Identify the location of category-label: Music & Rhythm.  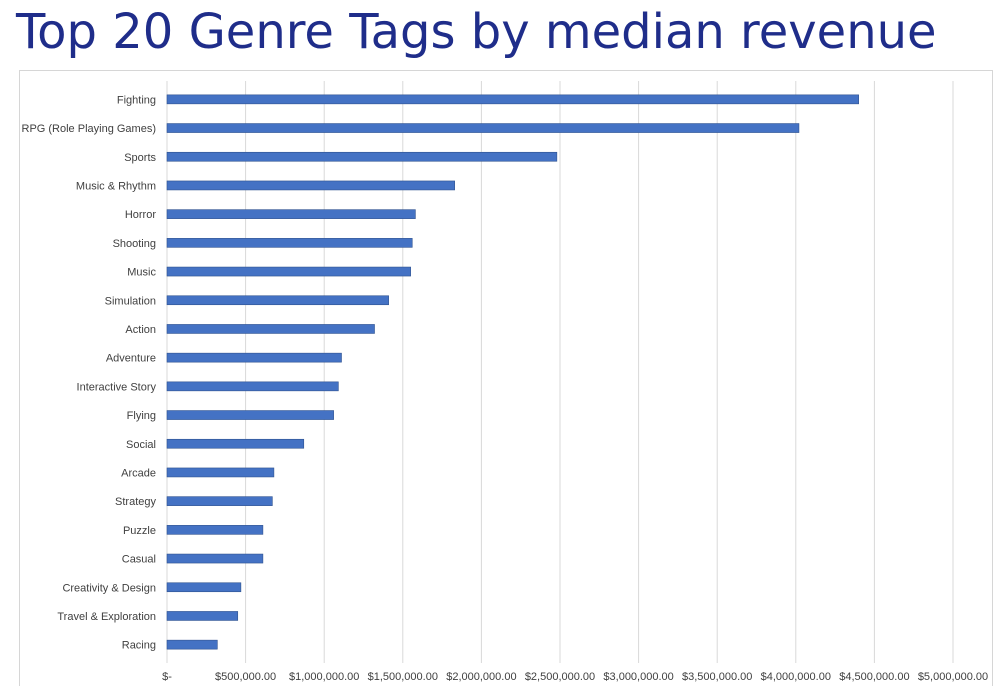
(116, 186).